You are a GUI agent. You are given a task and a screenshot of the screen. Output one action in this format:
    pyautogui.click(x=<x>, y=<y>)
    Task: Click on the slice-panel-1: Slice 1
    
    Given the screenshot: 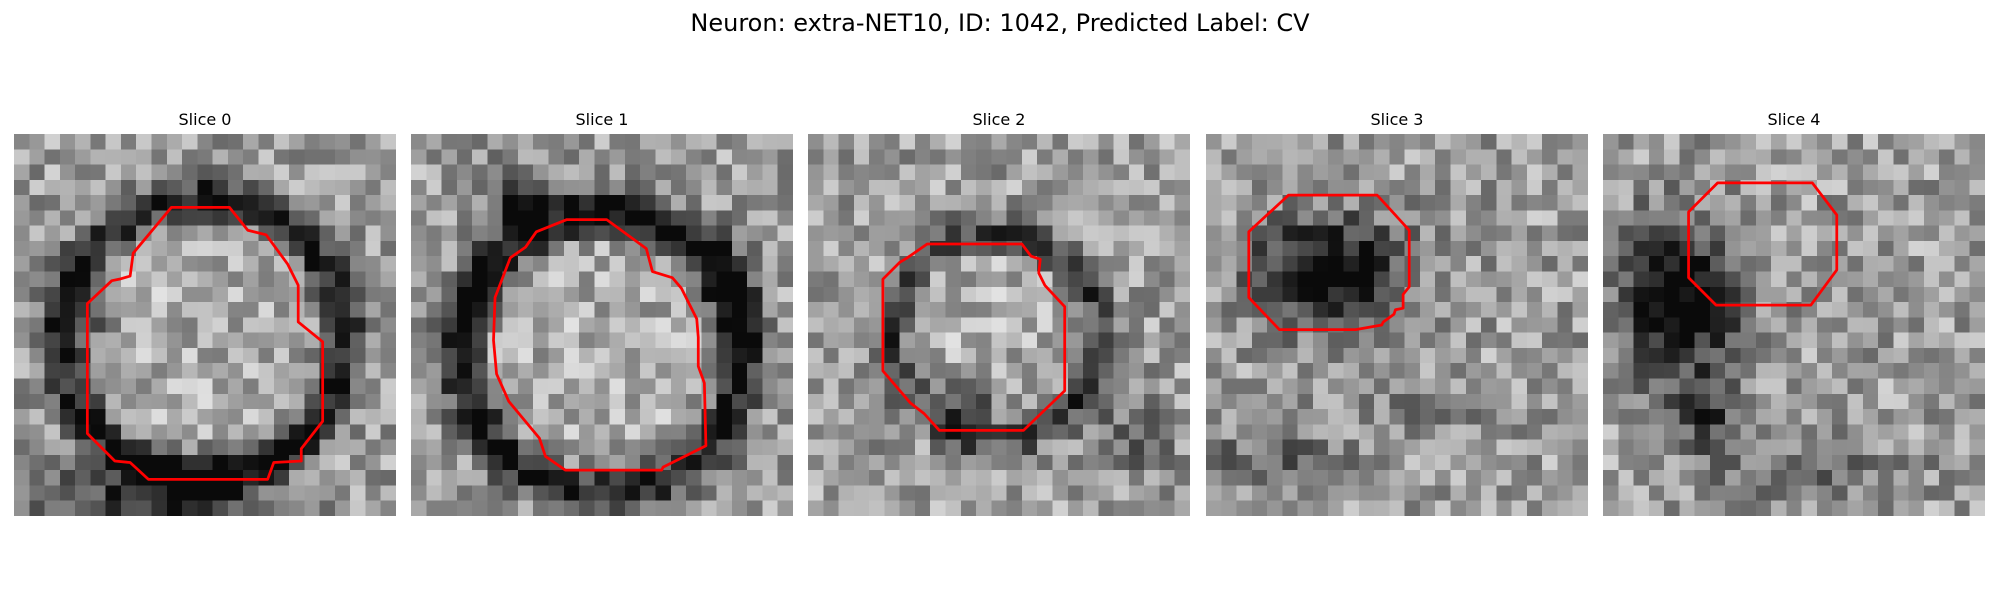 What is the action you would take?
    pyautogui.click(x=602, y=312)
    